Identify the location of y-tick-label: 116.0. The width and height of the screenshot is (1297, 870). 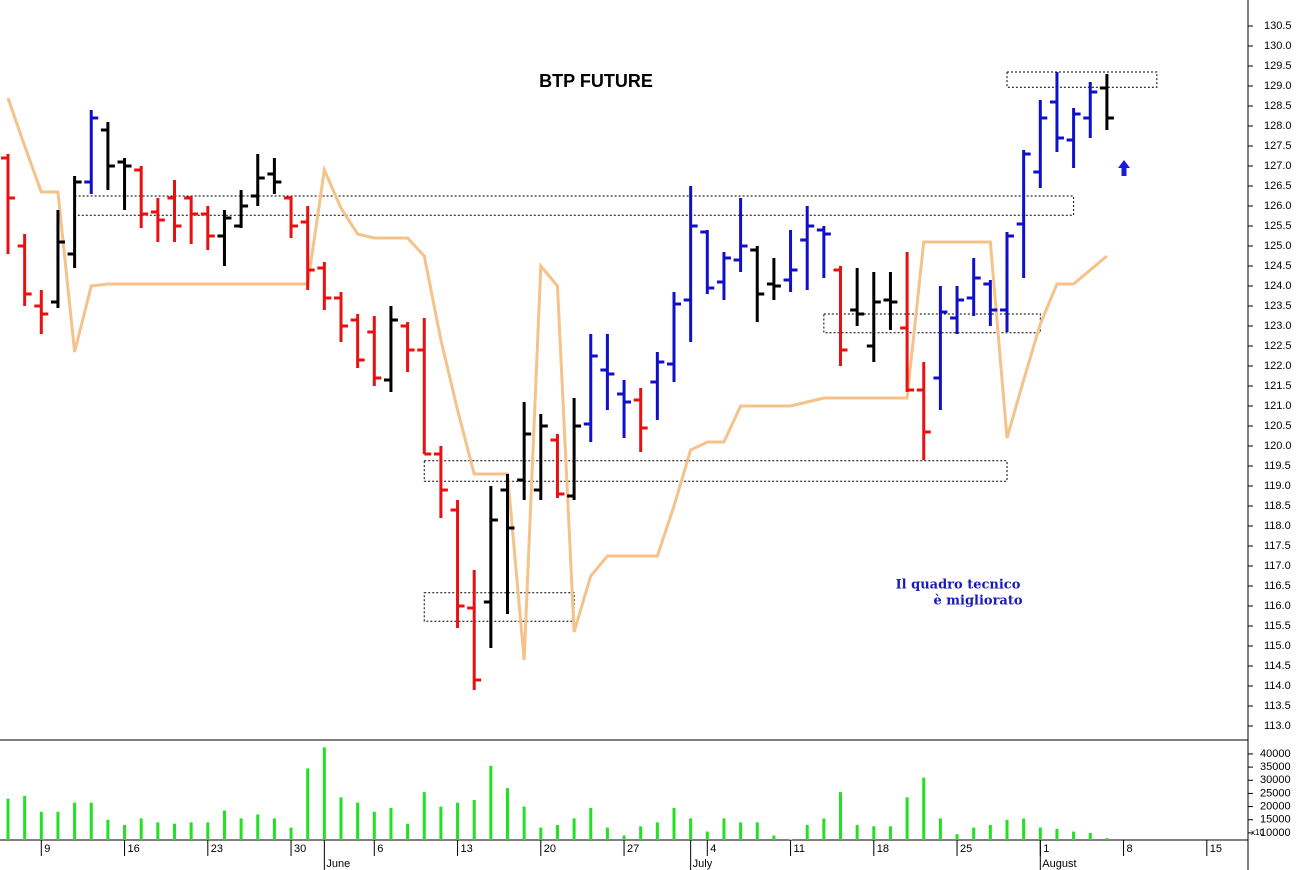
(1277, 606).